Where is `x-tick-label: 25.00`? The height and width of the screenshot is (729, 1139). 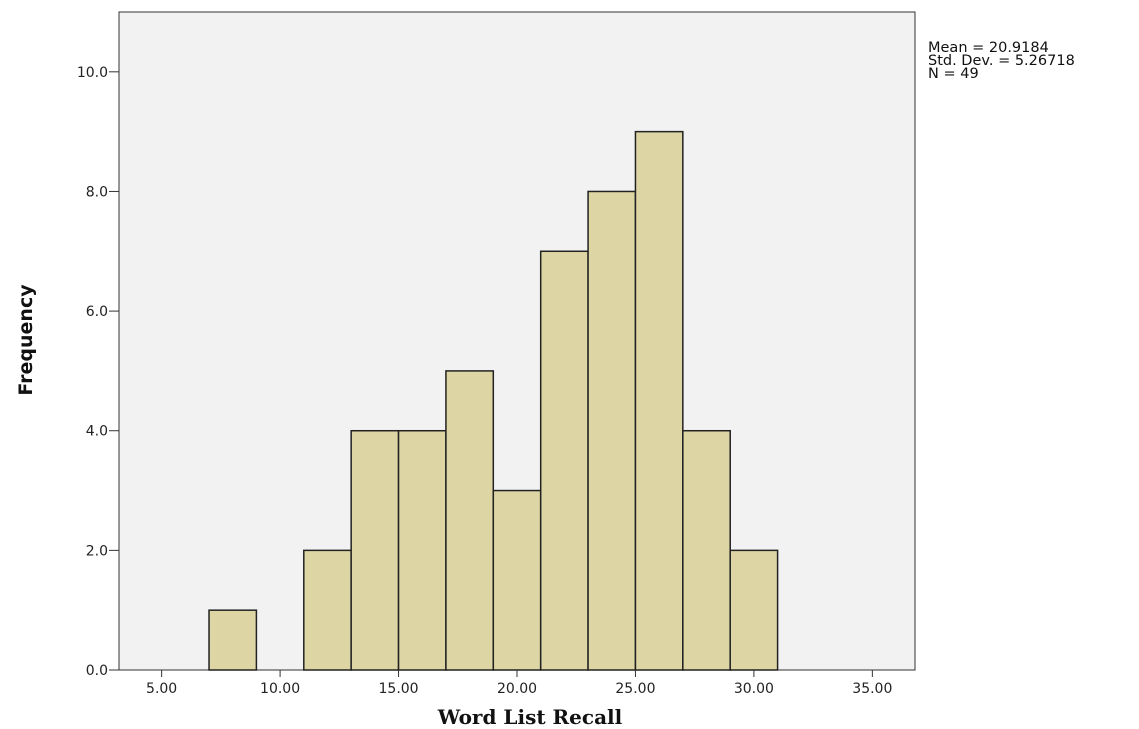
x-tick-label: 25.00 is located at coordinates (635, 689).